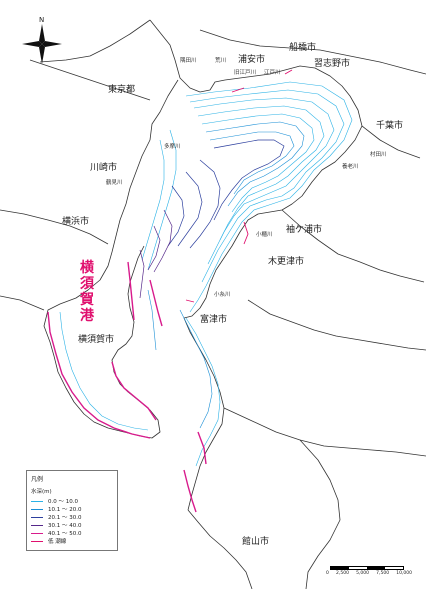  I want to click on river-yoro: 養老川, so click(350, 166).